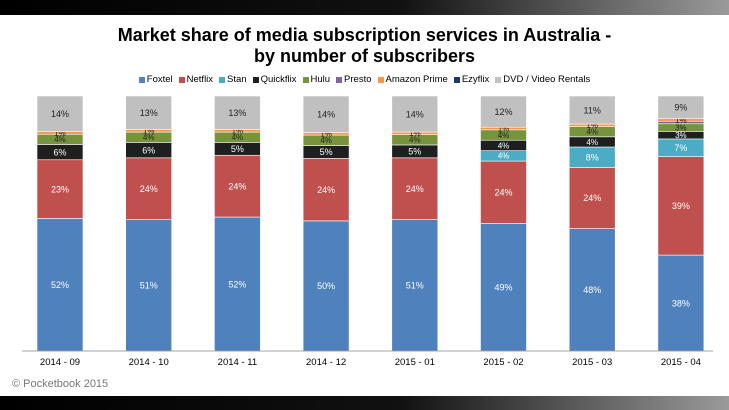 The image size is (729, 410). I want to click on legend-item-dvd-video-rentals: DVD / Video Rentals, so click(542, 79).